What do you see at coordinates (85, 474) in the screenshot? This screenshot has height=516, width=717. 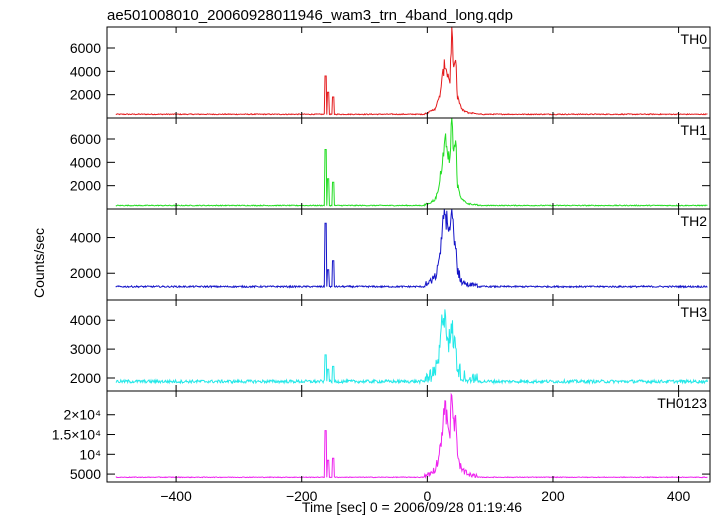 I see `y-tick-label: 5000` at bounding box center [85, 474].